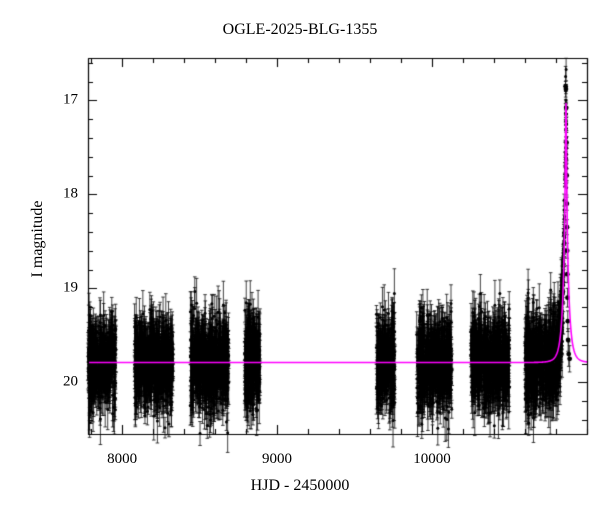  I want to click on y-tick-label: 17, so click(70, 99).